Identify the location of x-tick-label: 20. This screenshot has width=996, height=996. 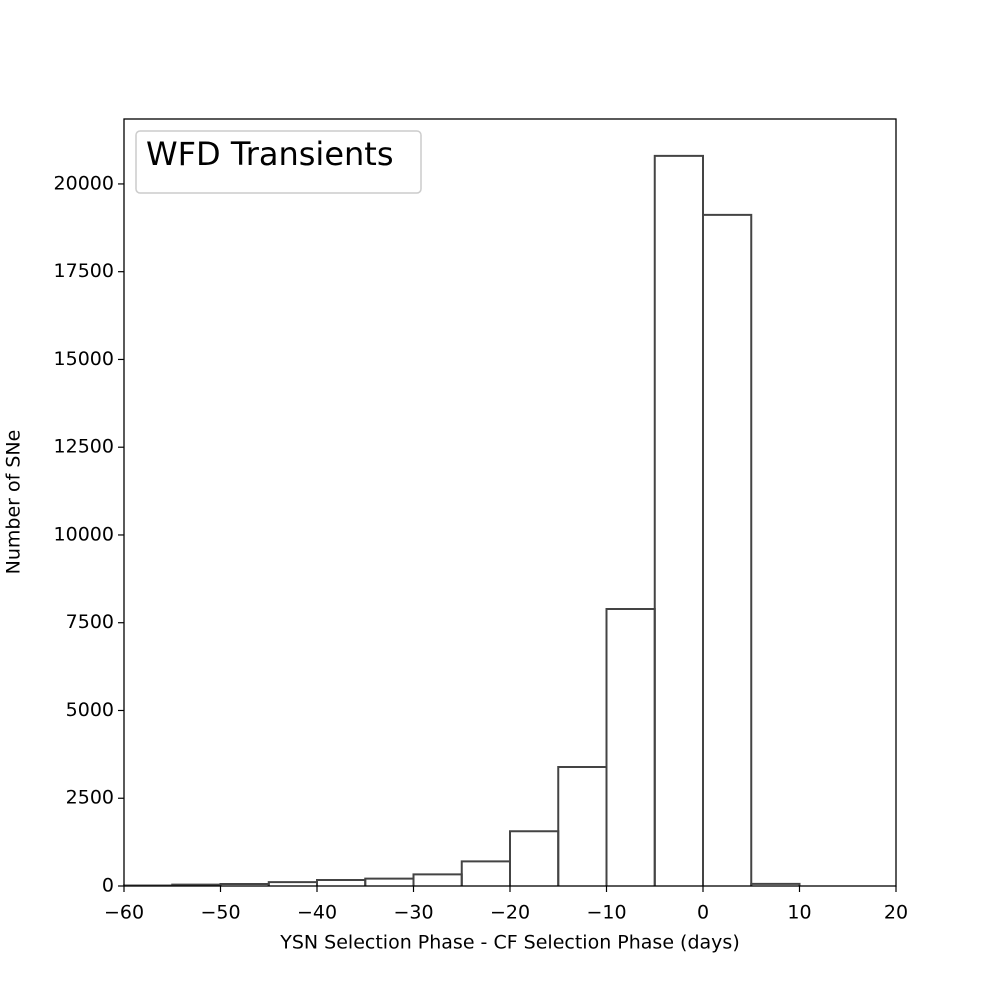
(896, 913).